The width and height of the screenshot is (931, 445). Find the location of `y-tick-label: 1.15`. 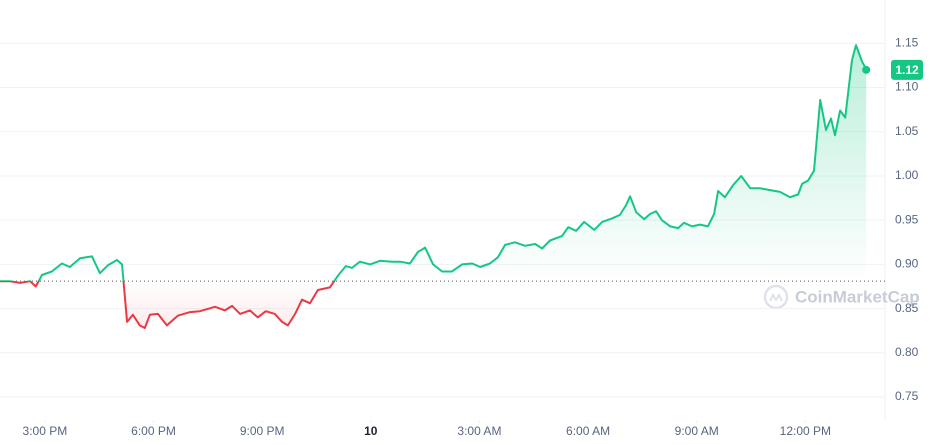

y-tick-label: 1.15 is located at coordinates (907, 42).